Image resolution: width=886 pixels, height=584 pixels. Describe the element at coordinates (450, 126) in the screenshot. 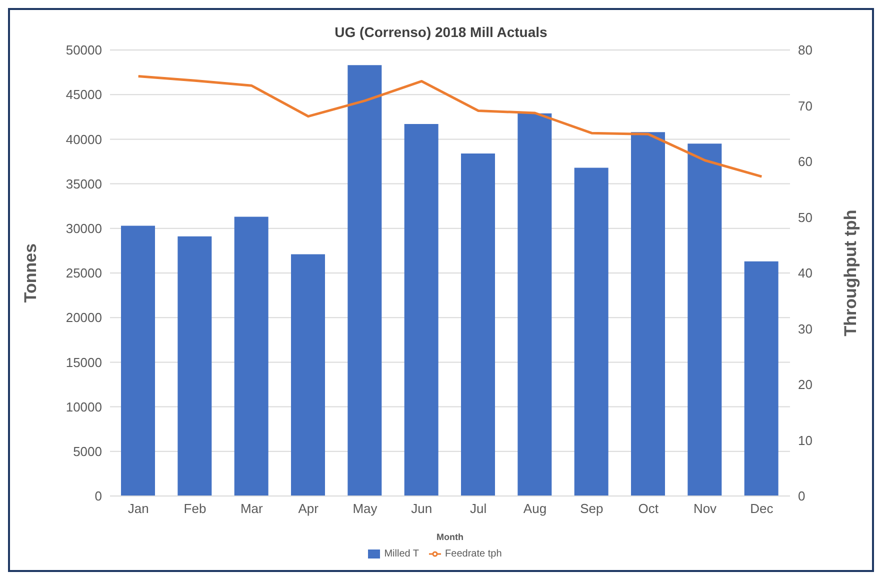

I see `line-series` at that location.